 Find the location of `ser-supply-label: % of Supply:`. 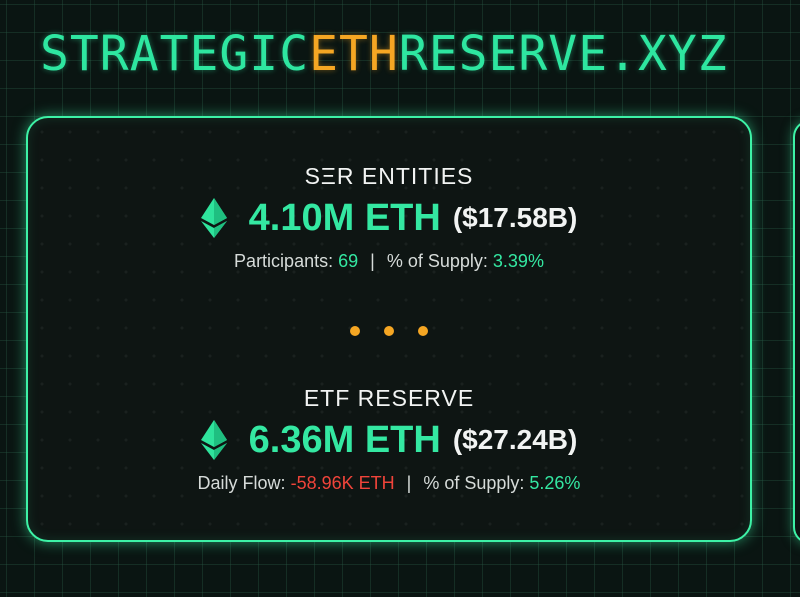

ser-supply-label: % of Supply: is located at coordinates (437, 261).